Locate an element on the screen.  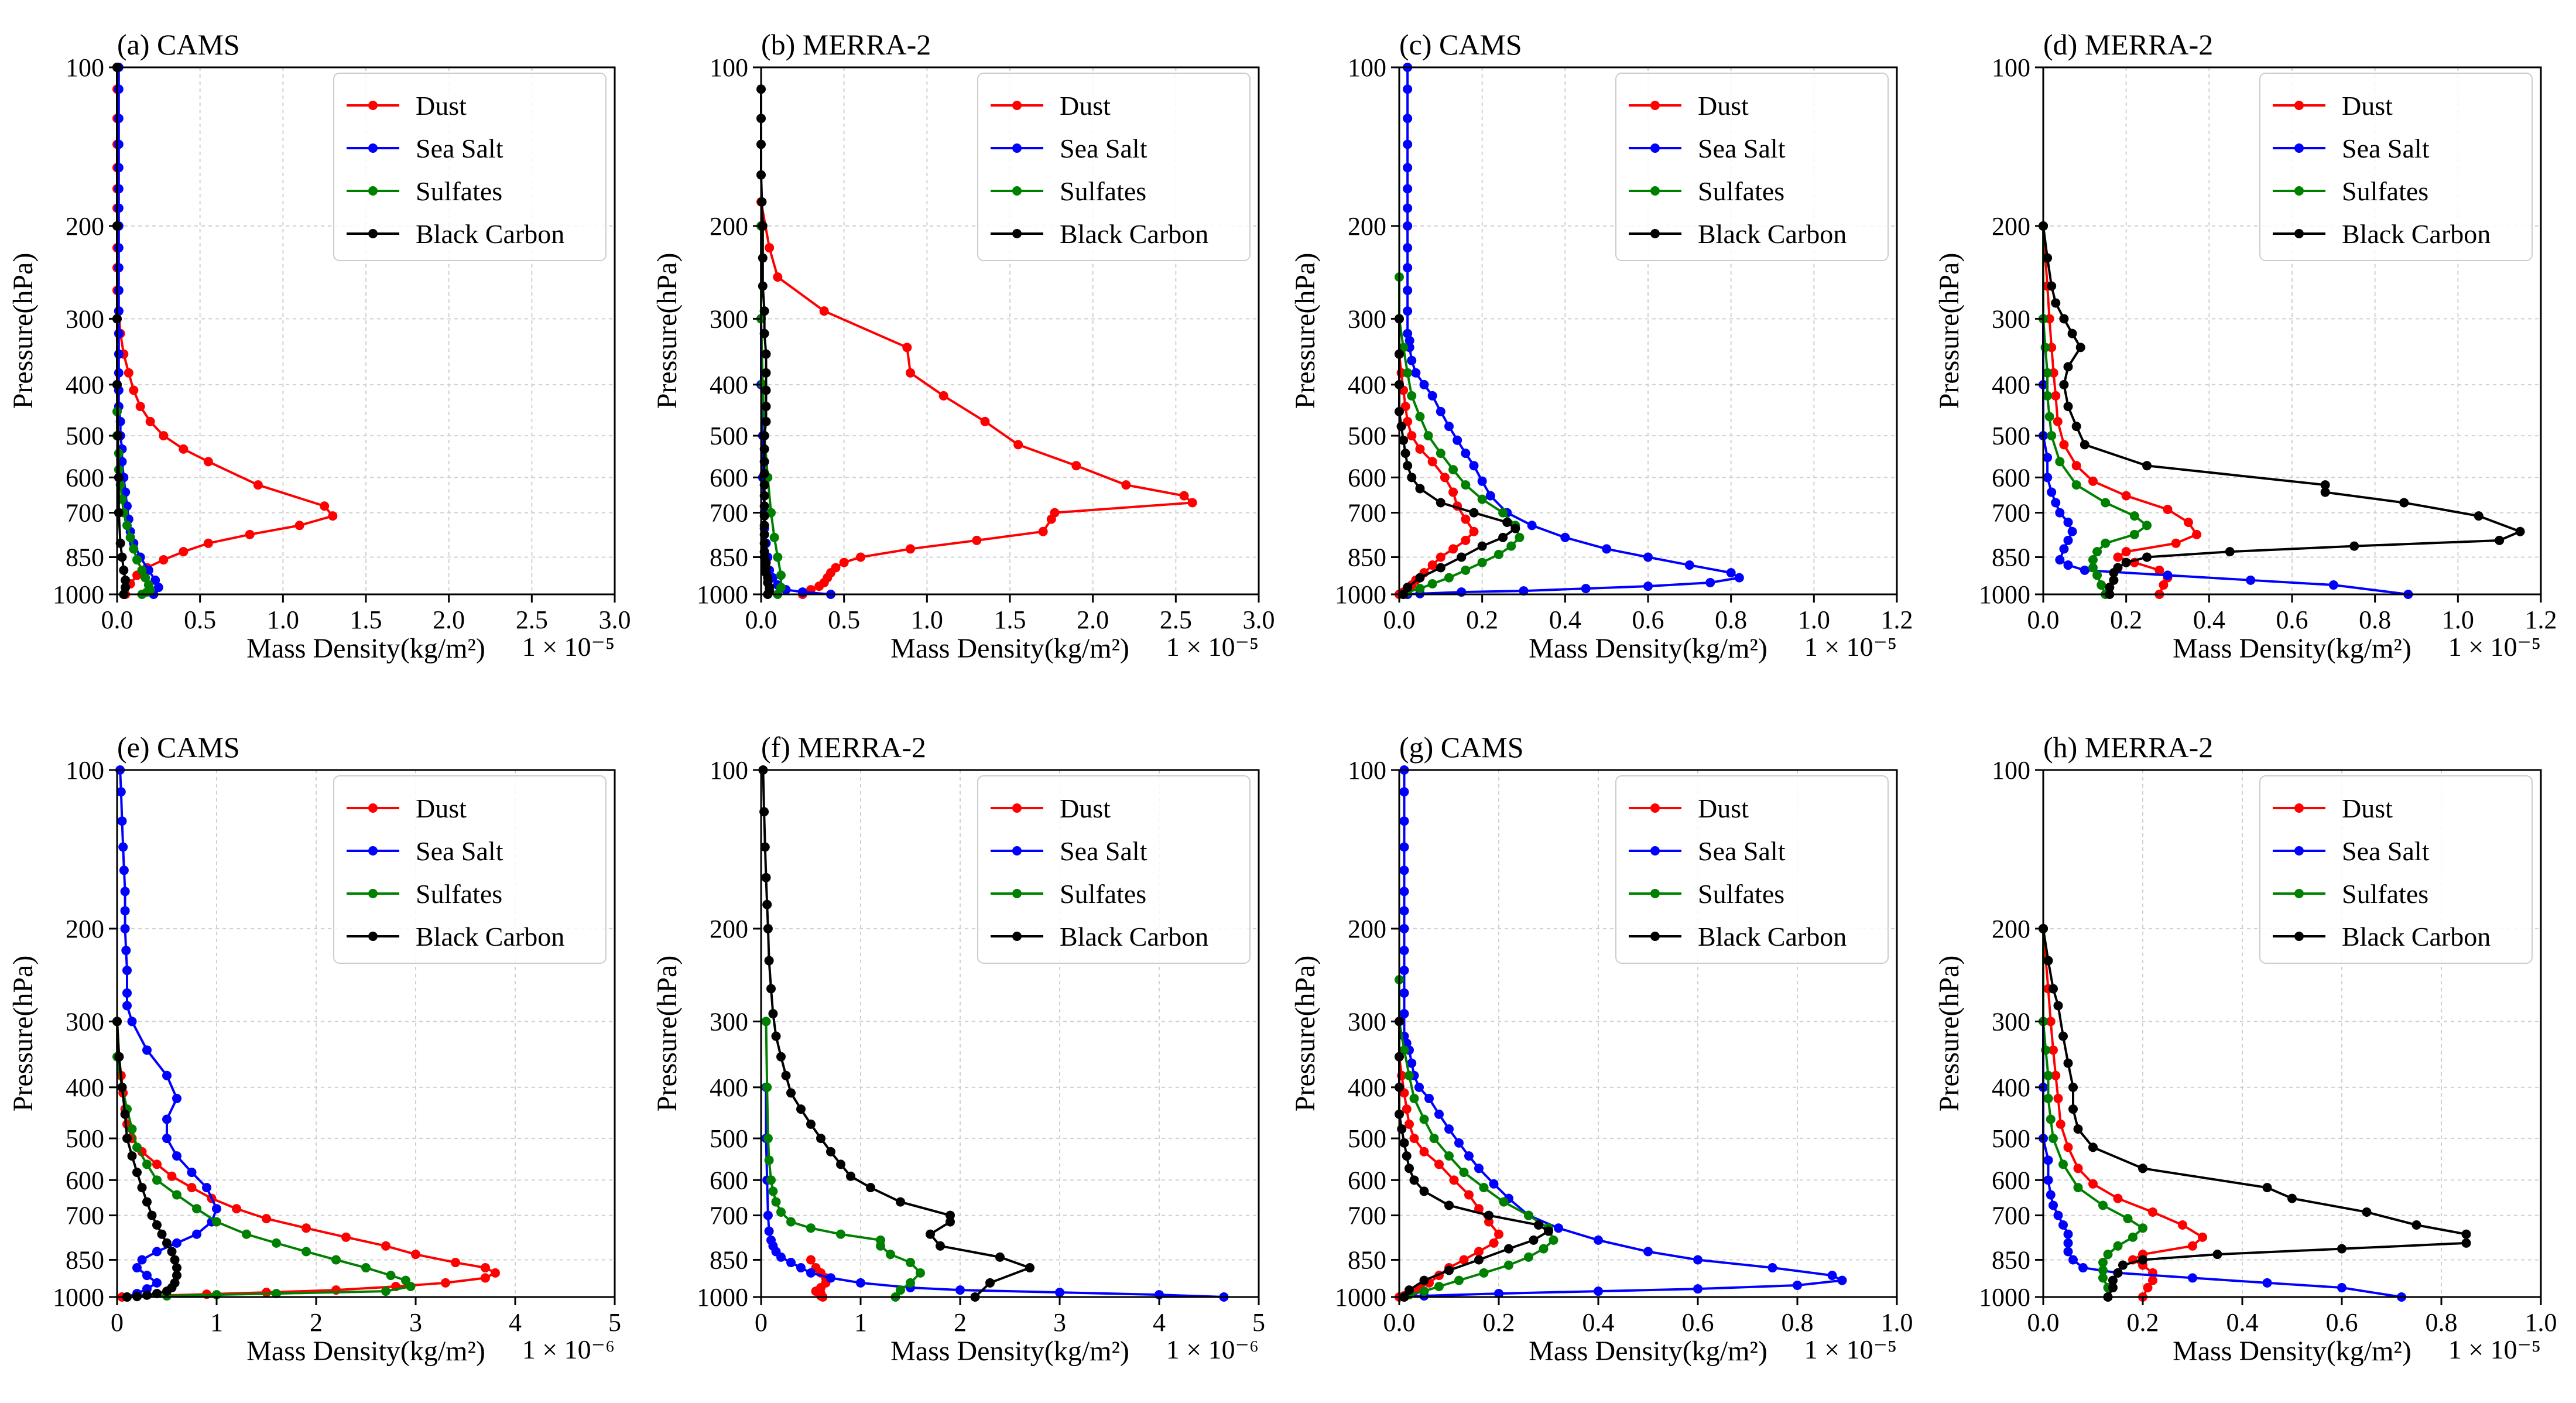
x-tick-label: 0.2 is located at coordinates (1482, 619).